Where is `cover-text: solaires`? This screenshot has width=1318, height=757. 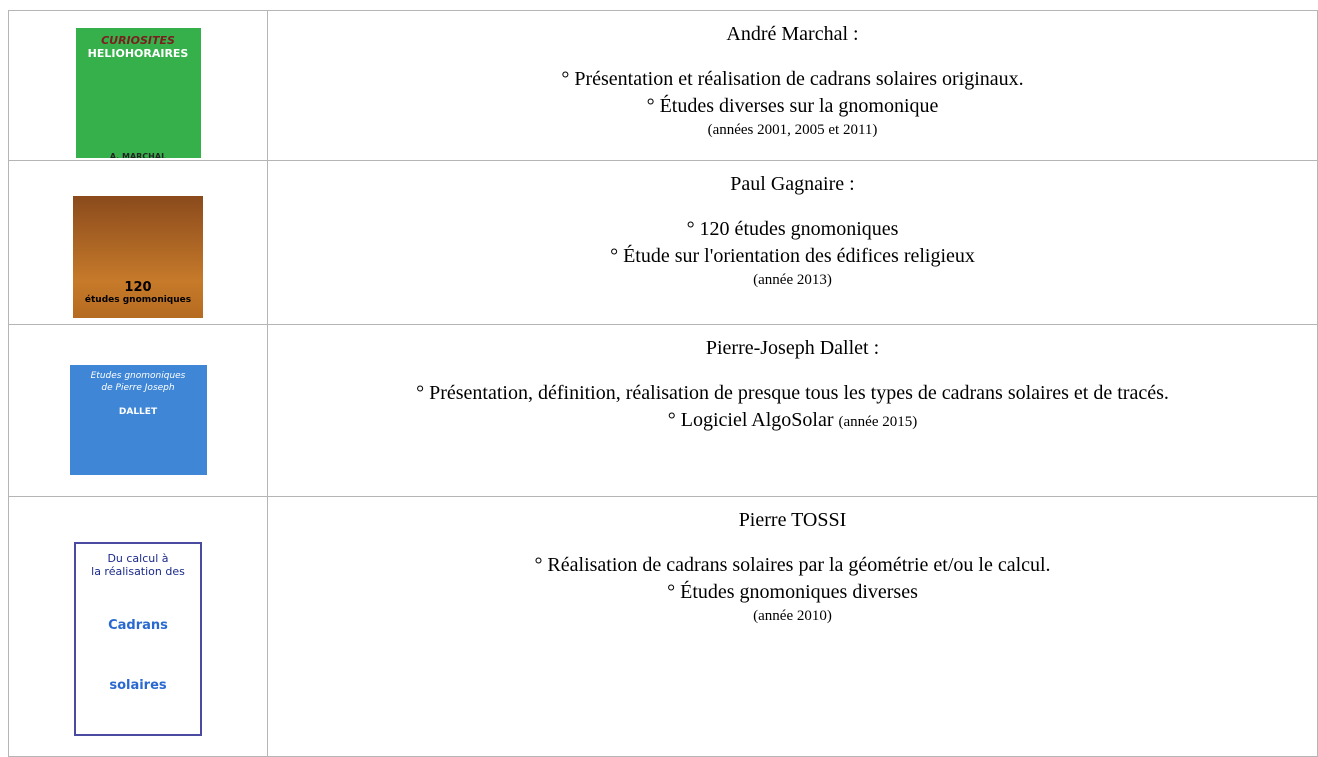
cover-text: solaires is located at coordinates (138, 685).